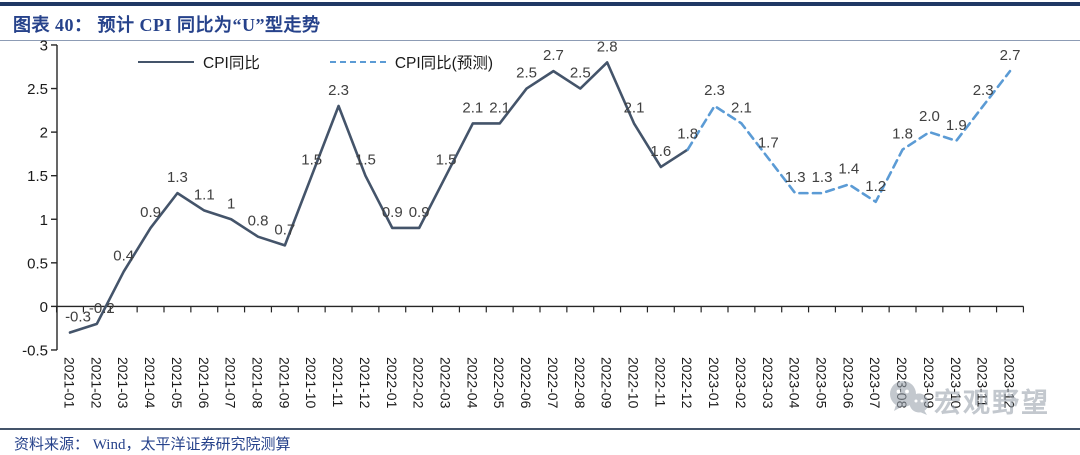 Image resolution: width=1080 pixels, height=455 pixels. Describe the element at coordinates (526, 383) in the screenshot. I see `x-axis-label: 2022-06` at that location.